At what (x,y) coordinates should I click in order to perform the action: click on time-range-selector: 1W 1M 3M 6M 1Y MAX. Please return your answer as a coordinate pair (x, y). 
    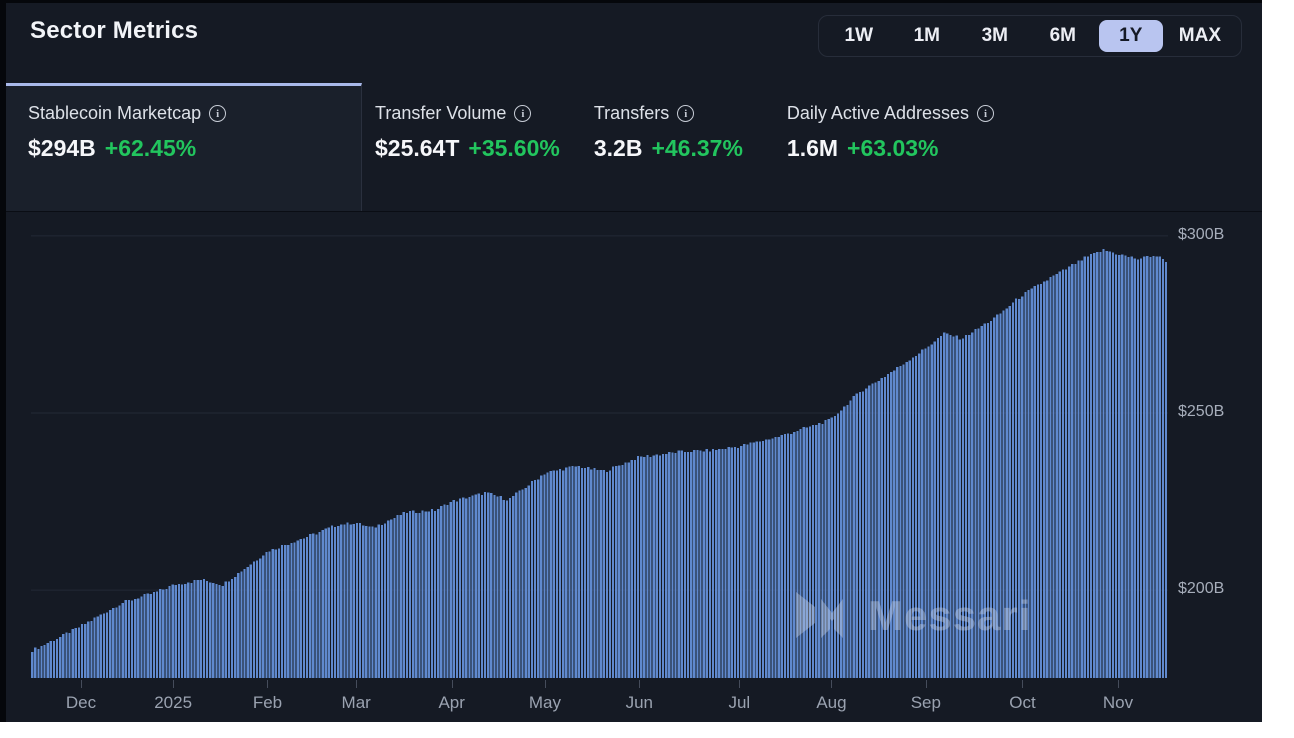
    Looking at the image, I should click on (1029, 36).